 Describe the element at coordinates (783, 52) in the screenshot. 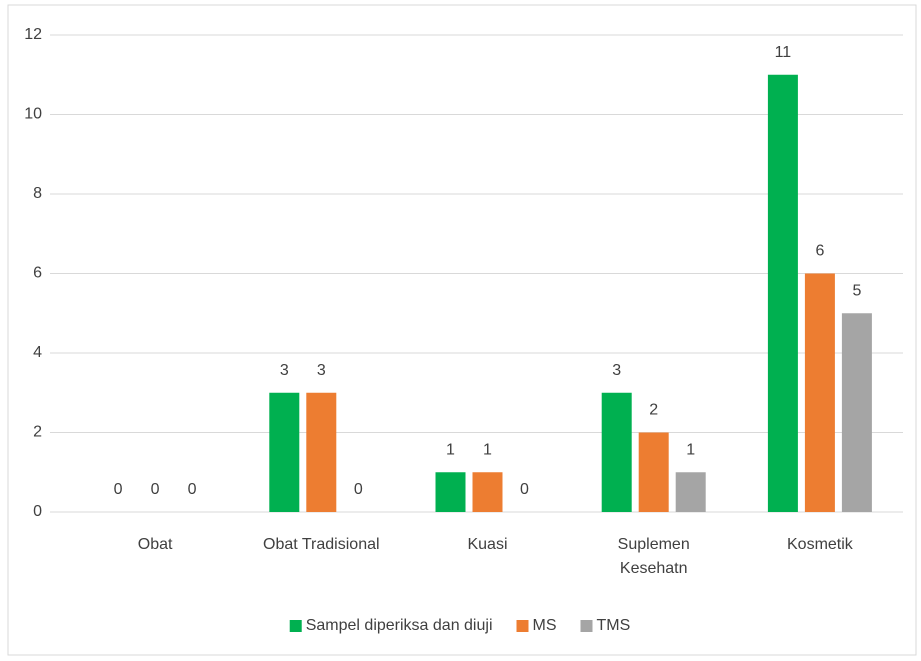

I see `data-label: 11` at that location.